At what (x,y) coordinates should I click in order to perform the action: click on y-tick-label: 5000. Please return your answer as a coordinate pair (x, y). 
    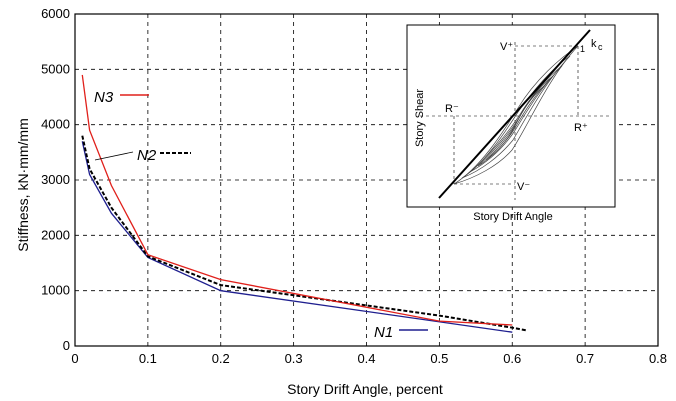
    Looking at the image, I should click on (55, 68).